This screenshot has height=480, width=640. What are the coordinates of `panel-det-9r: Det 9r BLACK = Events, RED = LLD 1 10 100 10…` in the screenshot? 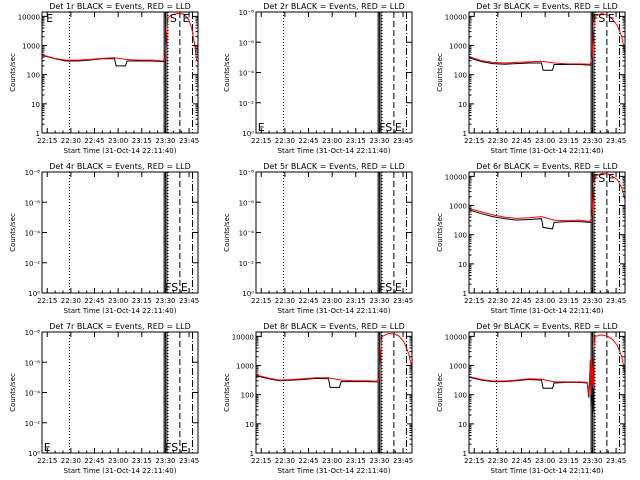 It's located at (531, 398).